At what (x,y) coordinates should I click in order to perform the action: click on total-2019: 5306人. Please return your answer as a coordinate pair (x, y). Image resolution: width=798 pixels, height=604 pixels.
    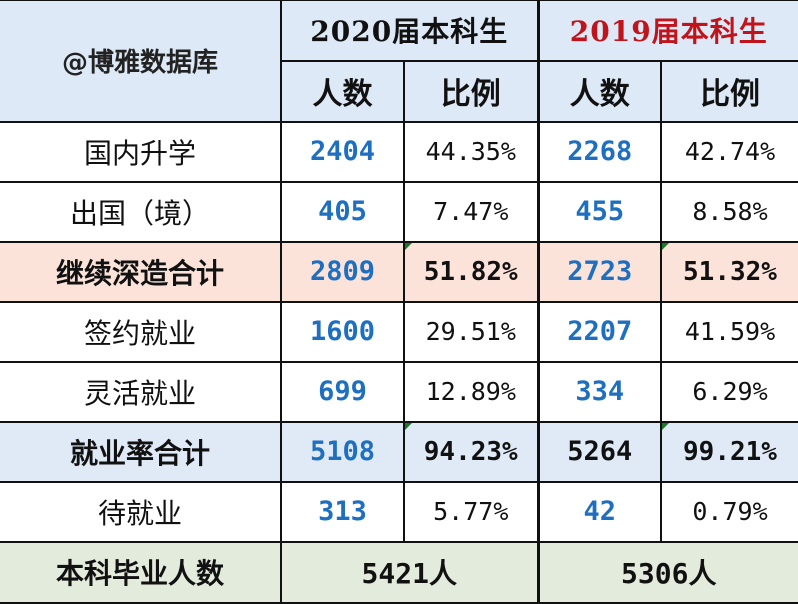
    Looking at the image, I should click on (669, 573).